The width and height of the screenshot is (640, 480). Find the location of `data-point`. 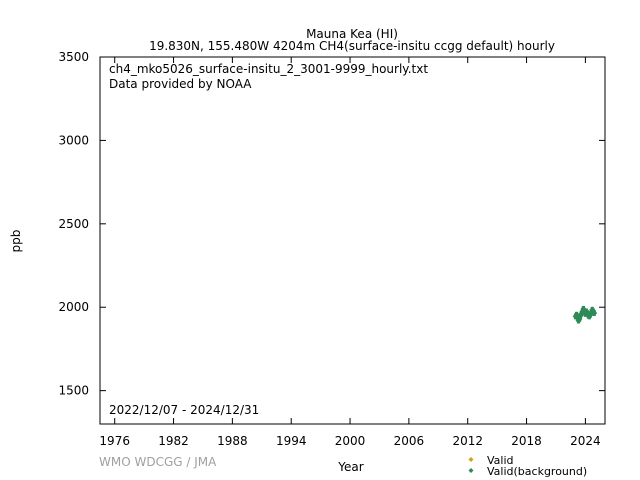

data-point is located at coordinates (594, 313).